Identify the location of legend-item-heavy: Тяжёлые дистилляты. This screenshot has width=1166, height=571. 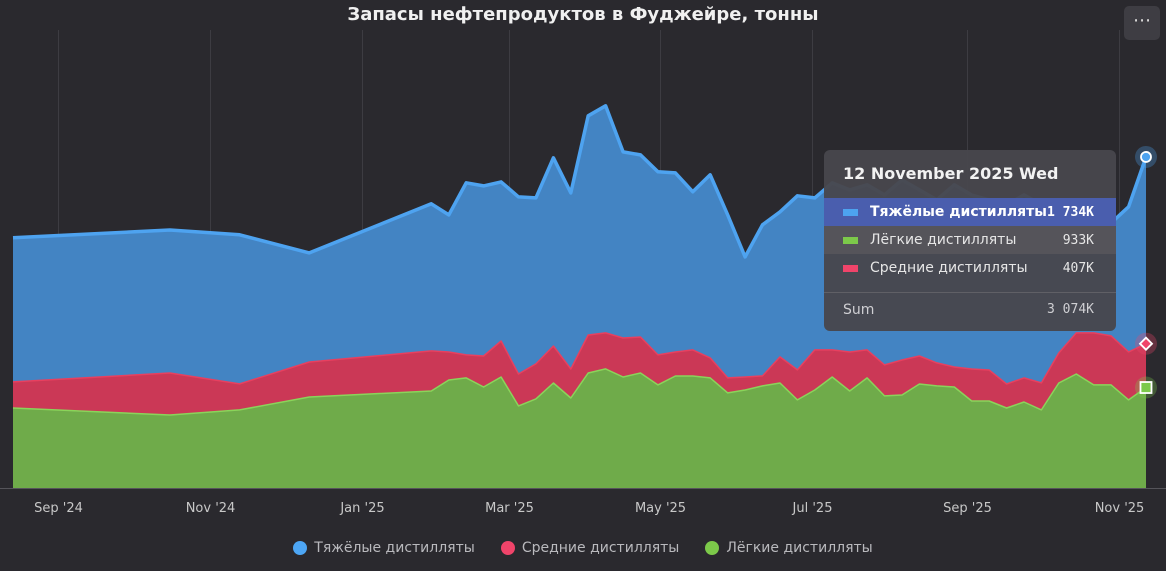
(384, 548).